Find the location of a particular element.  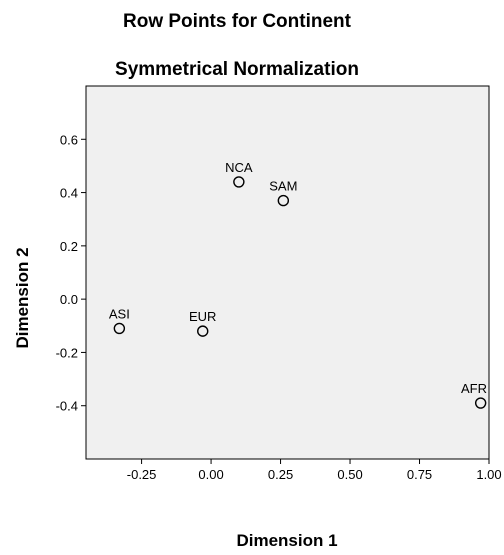

point-label: ASI is located at coordinates (119, 313).